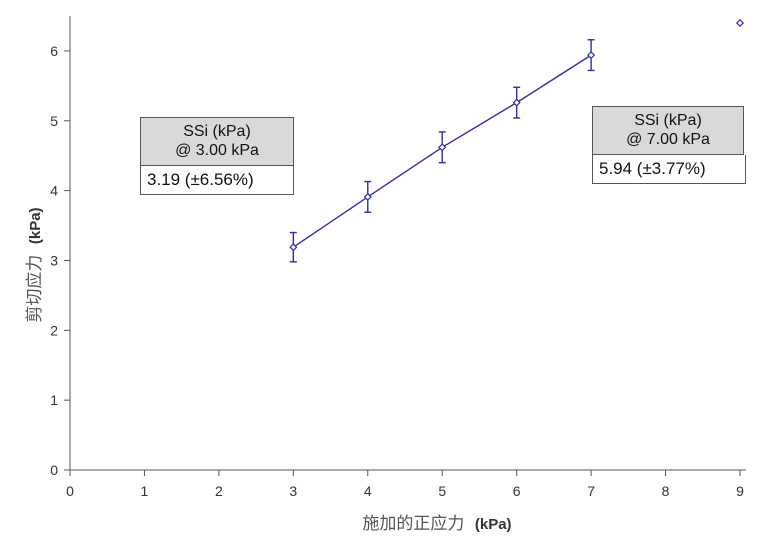 The image size is (780, 549). Describe the element at coordinates (217, 150) in the screenshot. I see `callout-ssi-3kpa-condition: @ 3.00 kPa` at that location.